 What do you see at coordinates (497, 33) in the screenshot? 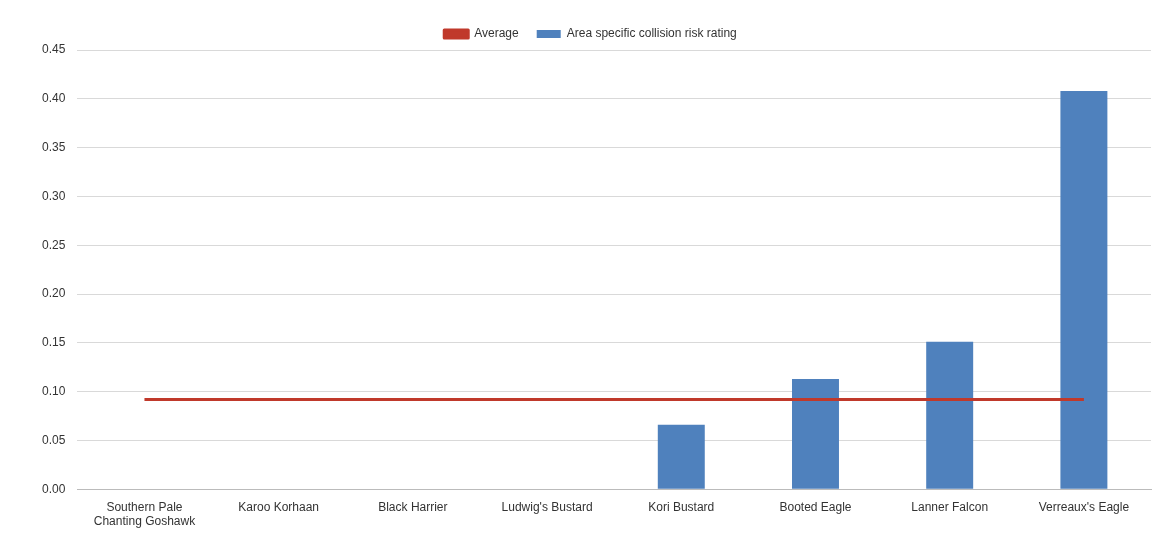
I see `legend-label: Average` at bounding box center [497, 33].